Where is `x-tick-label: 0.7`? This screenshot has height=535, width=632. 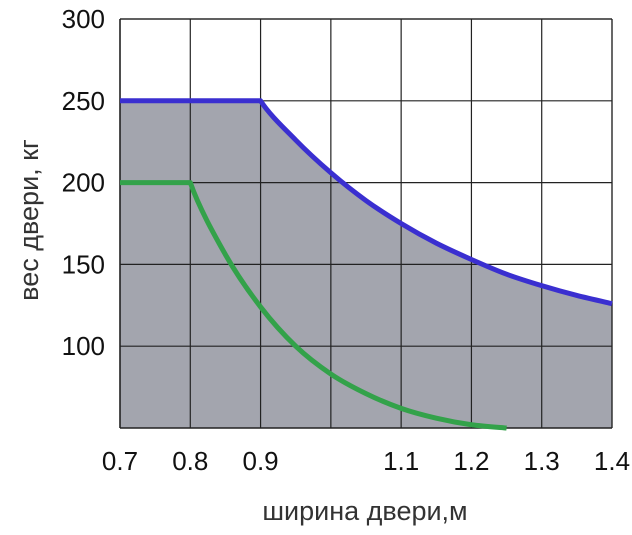 x-tick-label: 0.7 is located at coordinates (120, 461).